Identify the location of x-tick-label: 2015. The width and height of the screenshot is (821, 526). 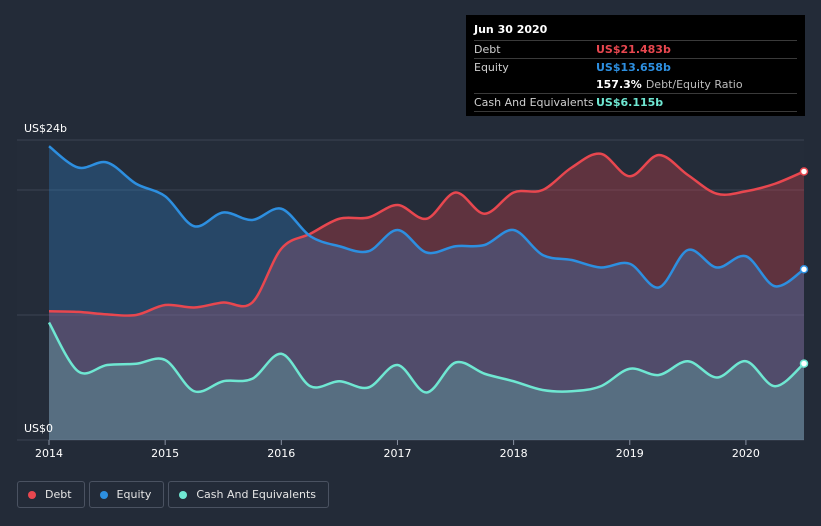
(165, 453).